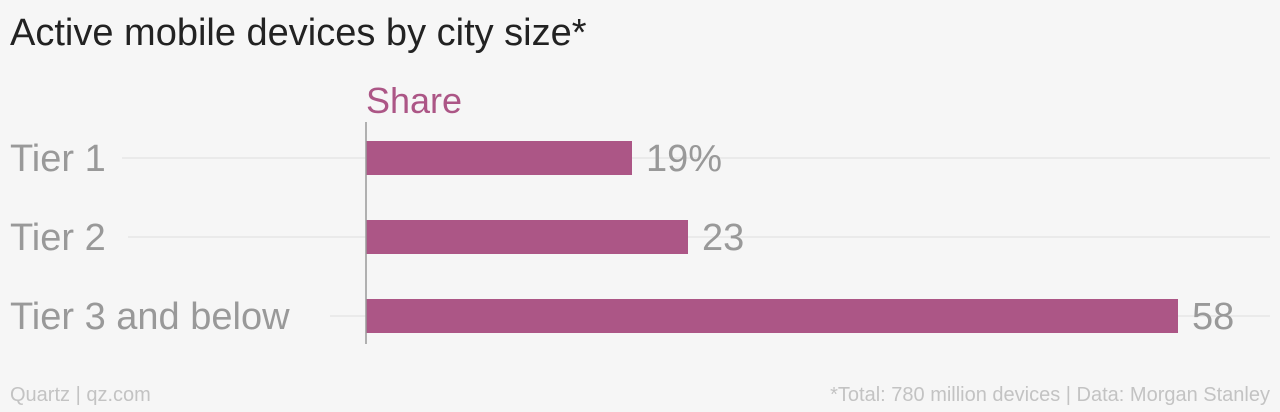  What do you see at coordinates (150, 238) in the screenshot?
I see `category-labels: Tier 1 Tier 2 Tier 3 and below` at bounding box center [150, 238].